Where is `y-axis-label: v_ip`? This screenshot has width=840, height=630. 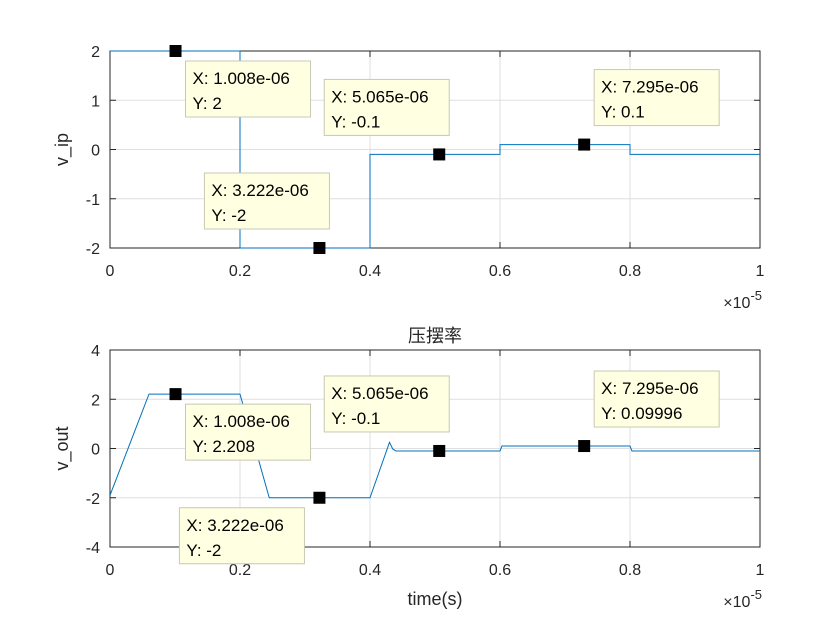
y-axis-label: v_ip is located at coordinates (62, 149).